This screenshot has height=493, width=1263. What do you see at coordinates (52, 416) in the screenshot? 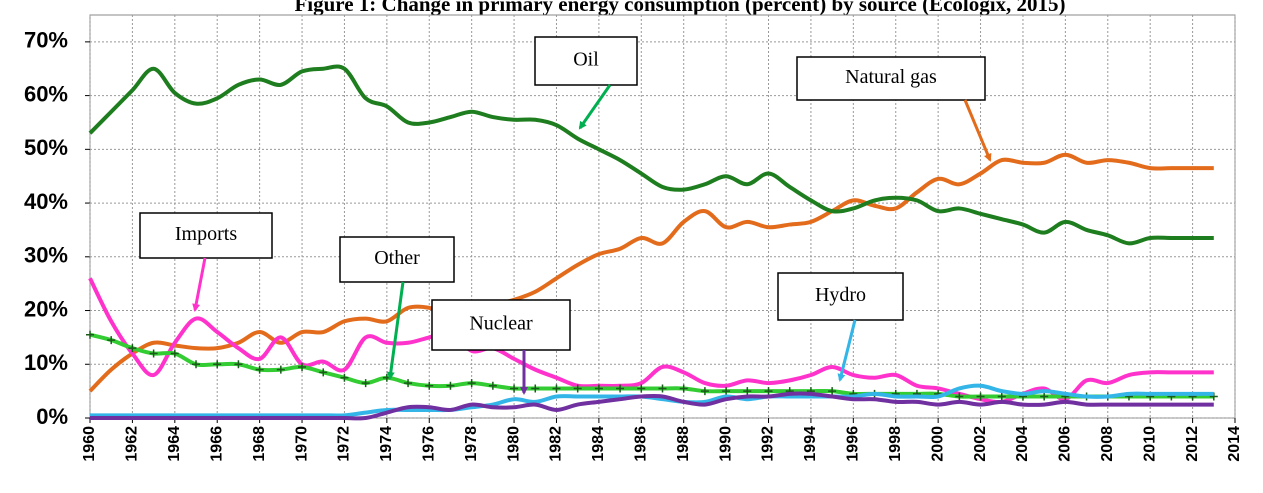
I see `y-tick-label: 0%` at bounding box center [52, 416].